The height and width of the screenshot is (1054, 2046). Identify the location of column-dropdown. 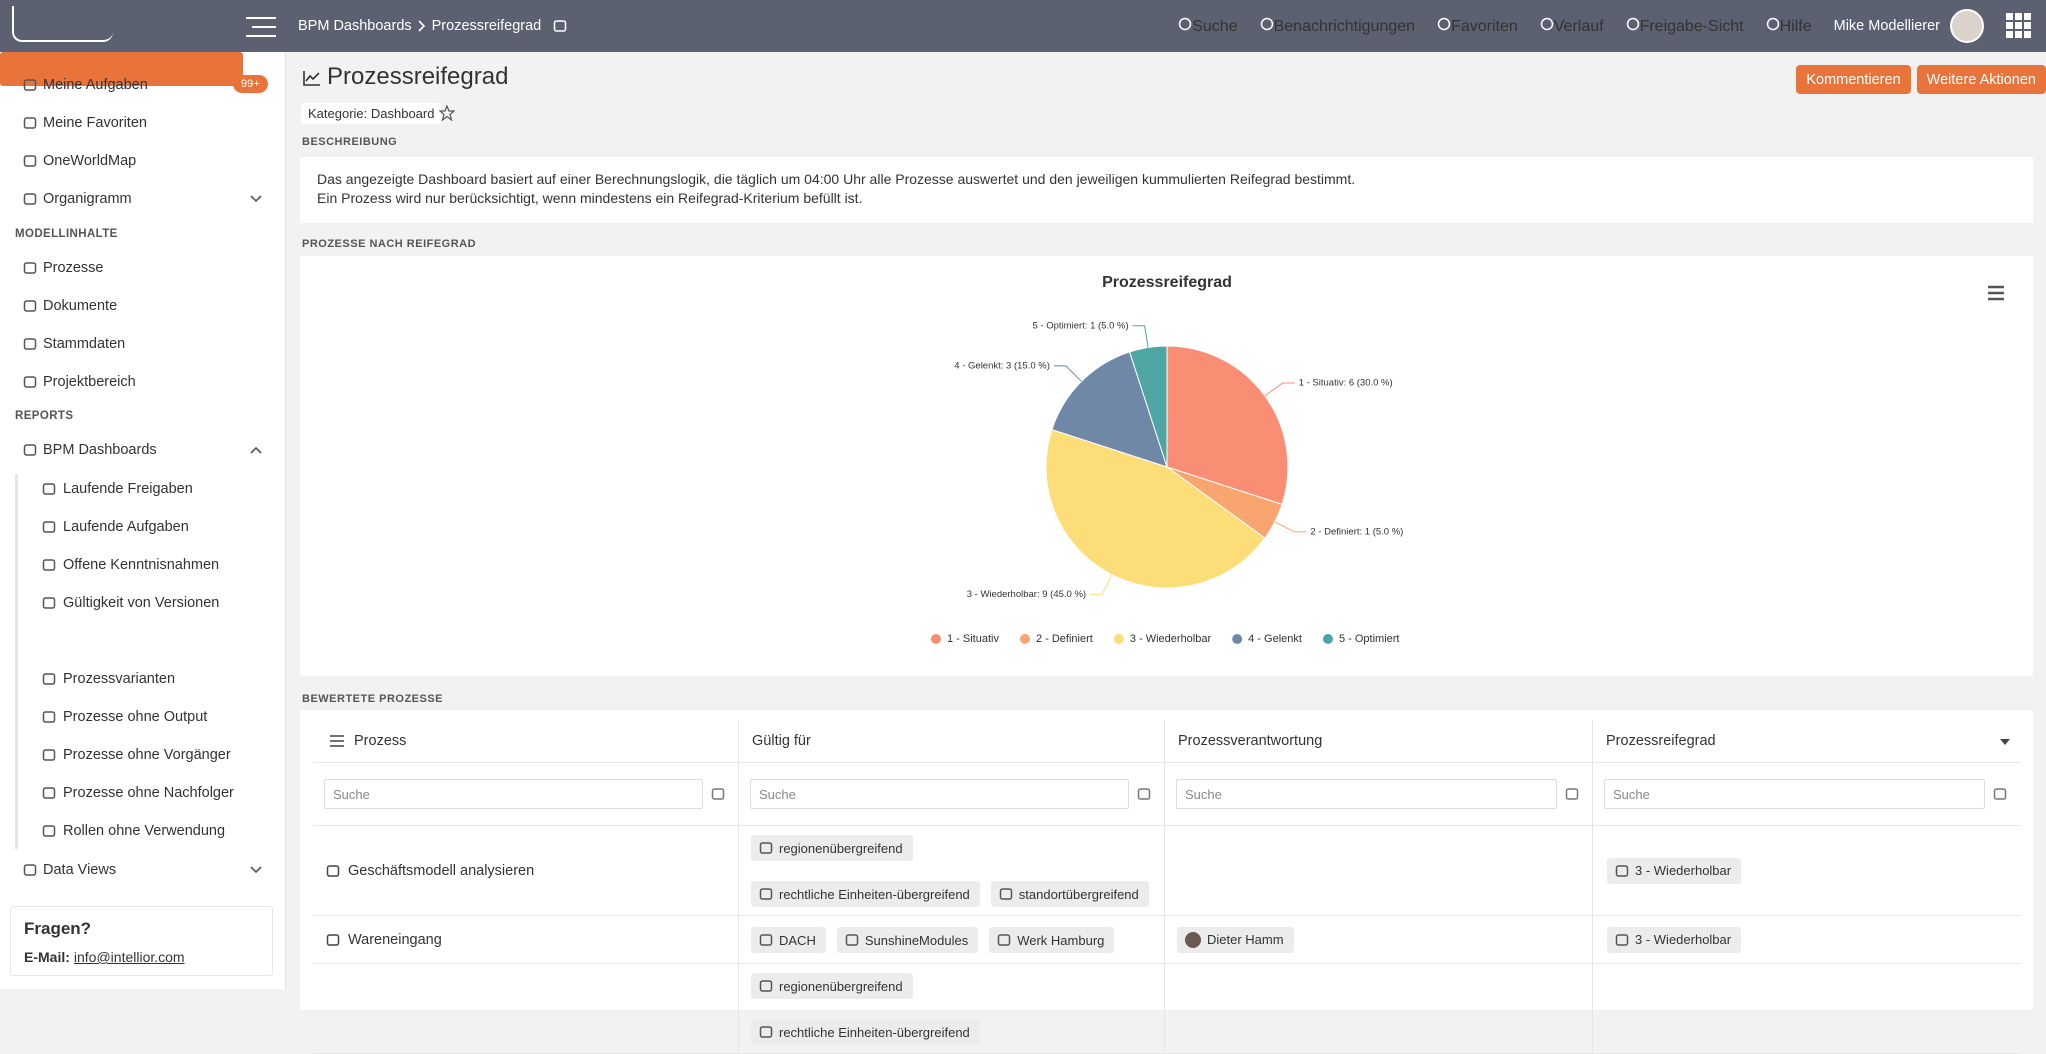
(2005, 742).